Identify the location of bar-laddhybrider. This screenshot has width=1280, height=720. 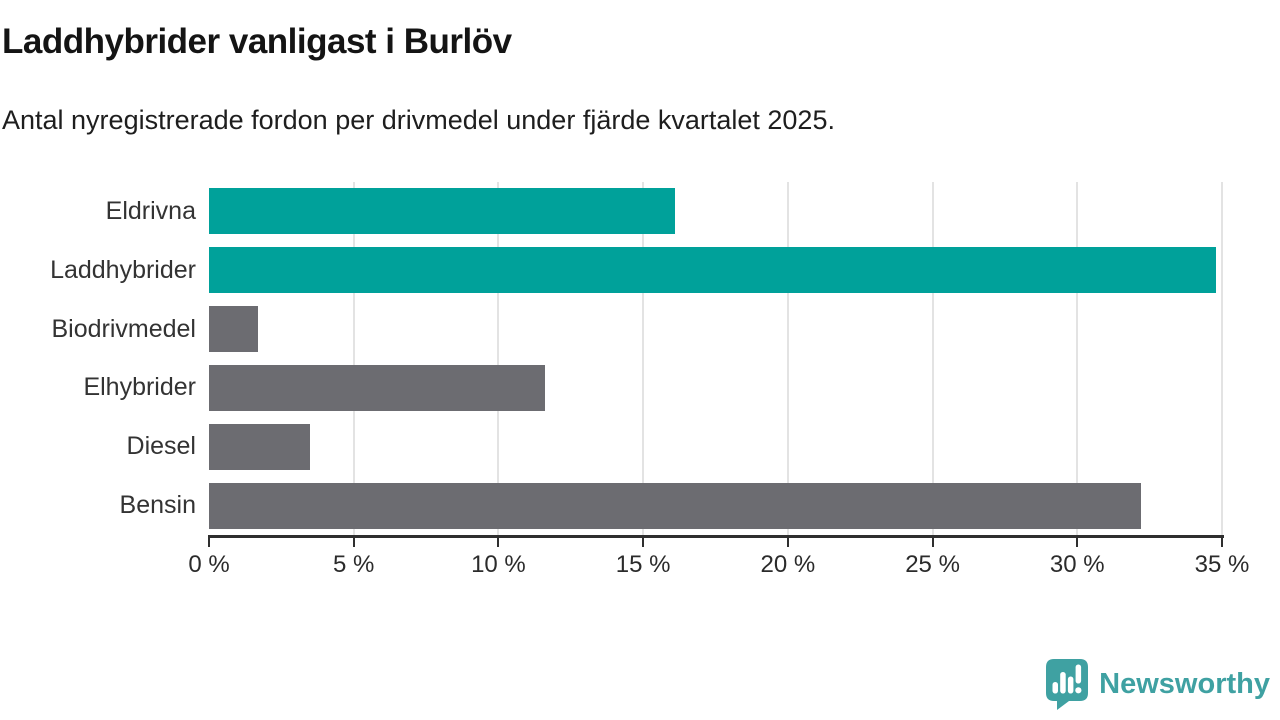
(713, 270).